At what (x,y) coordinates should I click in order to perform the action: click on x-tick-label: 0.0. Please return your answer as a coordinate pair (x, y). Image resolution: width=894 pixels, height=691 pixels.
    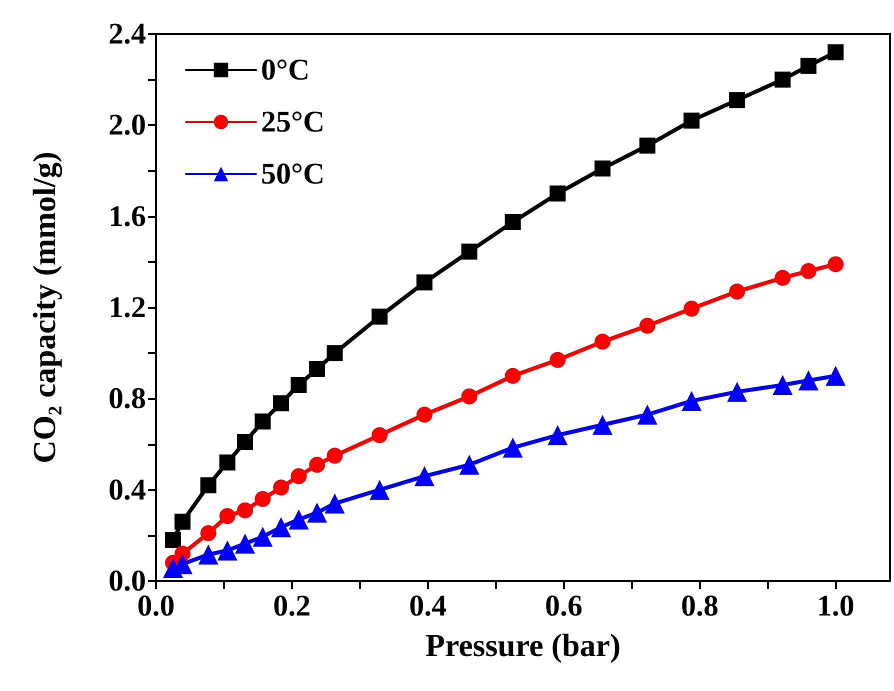
    Looking at the image, I should click on (156, 606).